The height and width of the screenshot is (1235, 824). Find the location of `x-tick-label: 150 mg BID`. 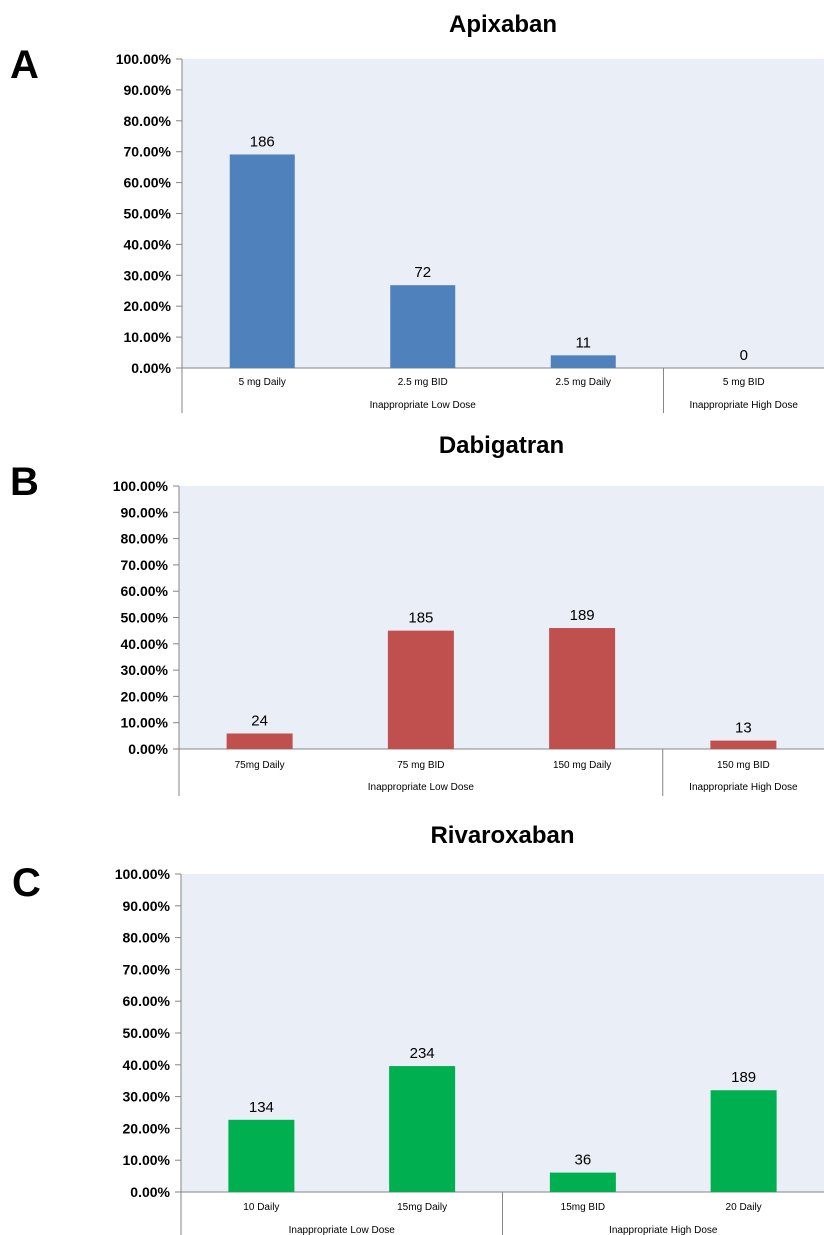

x-tick-label: 150 mg BID is located at coordinates (743, 765).